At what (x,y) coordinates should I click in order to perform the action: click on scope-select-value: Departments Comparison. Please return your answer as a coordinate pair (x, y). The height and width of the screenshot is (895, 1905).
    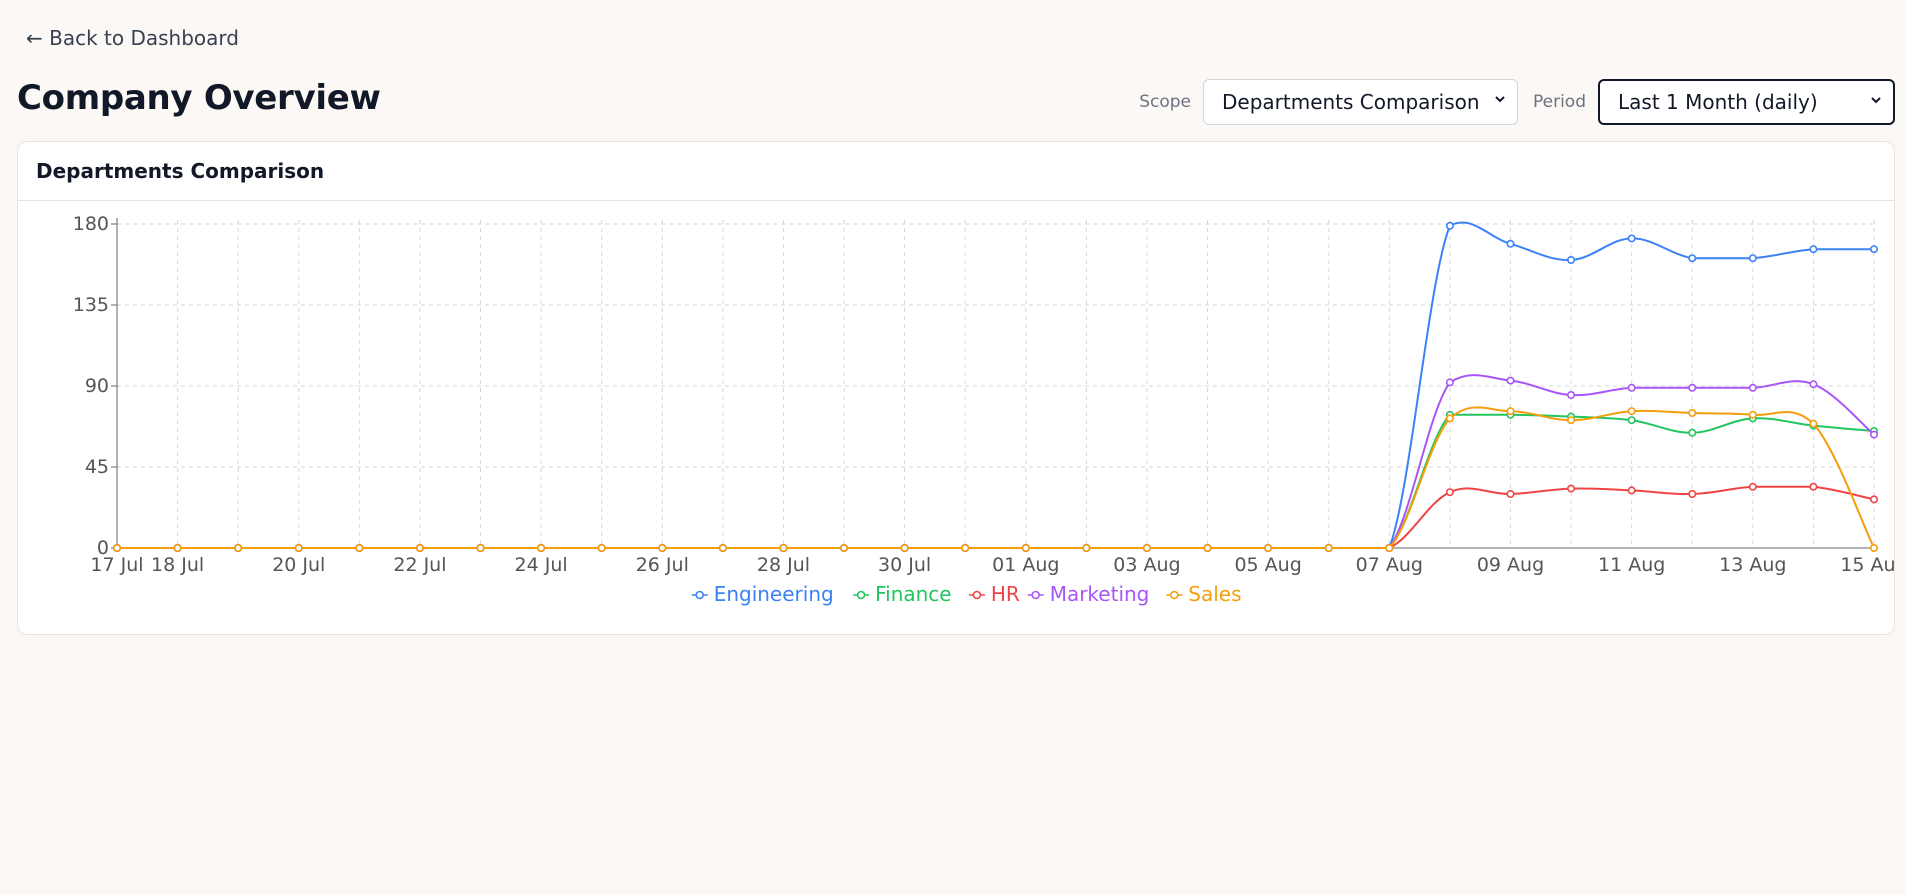
    Looking at the image, I should click on (1350, 102).